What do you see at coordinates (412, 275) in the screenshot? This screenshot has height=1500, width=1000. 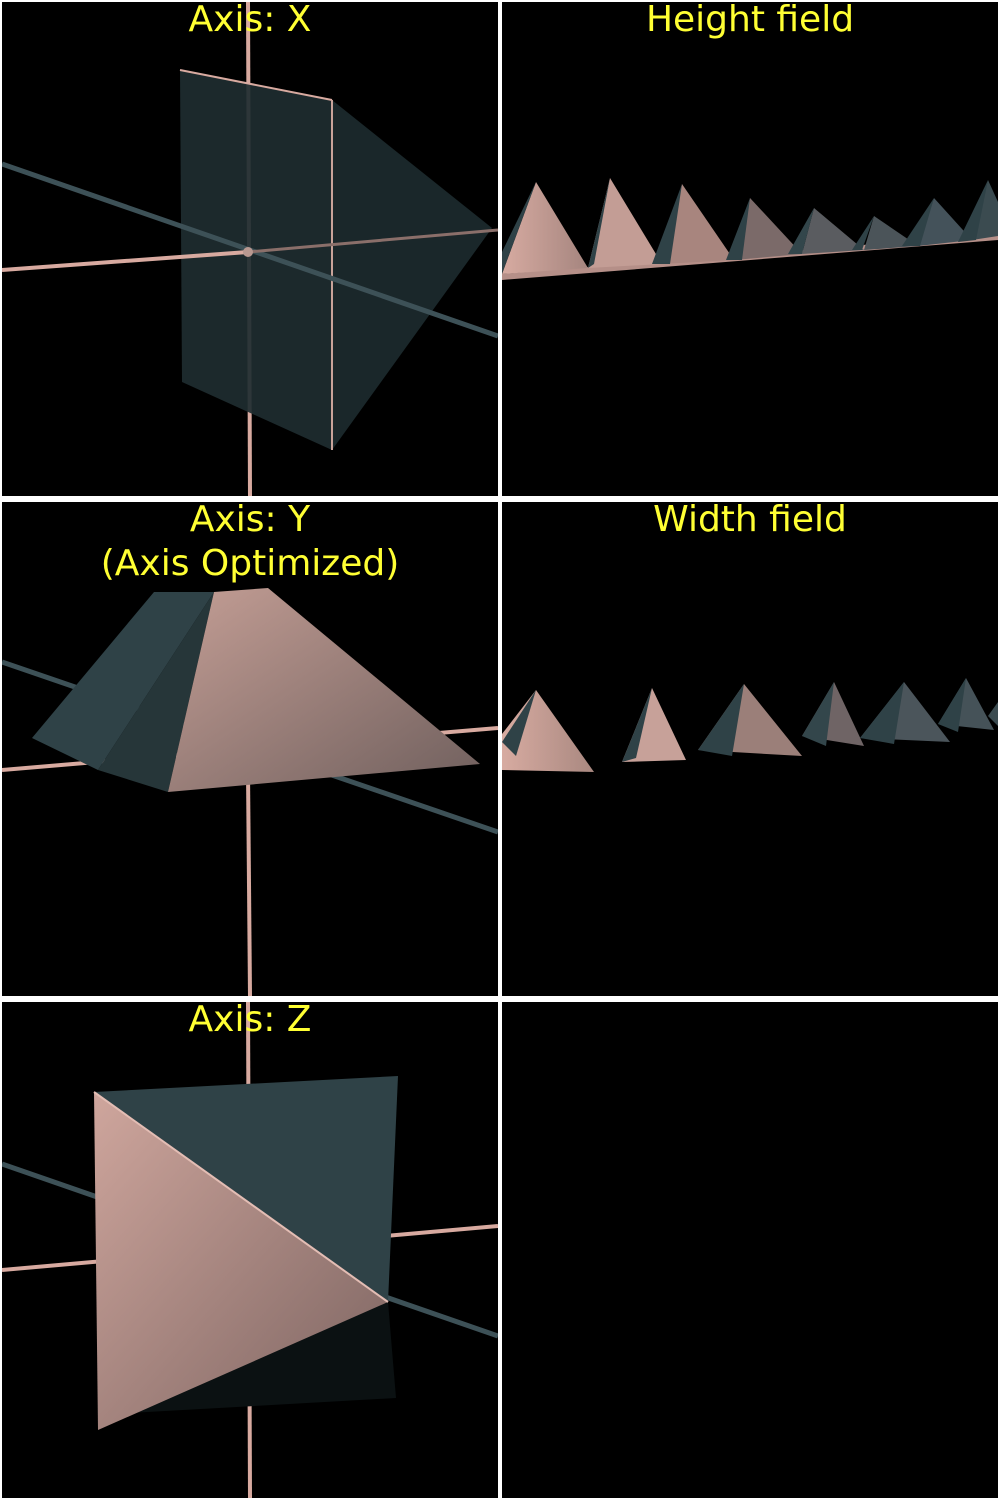 I see `prism-side-face` at bounding box center [412, 275].